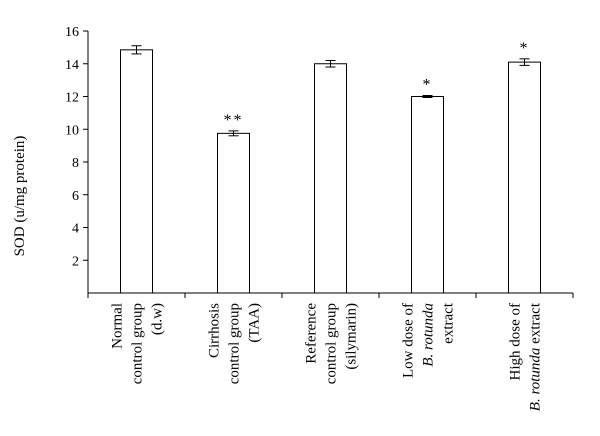 The height and width of the screenshot is (436, 600). I want to click on y-tick-label: 2, so click(75, 261).